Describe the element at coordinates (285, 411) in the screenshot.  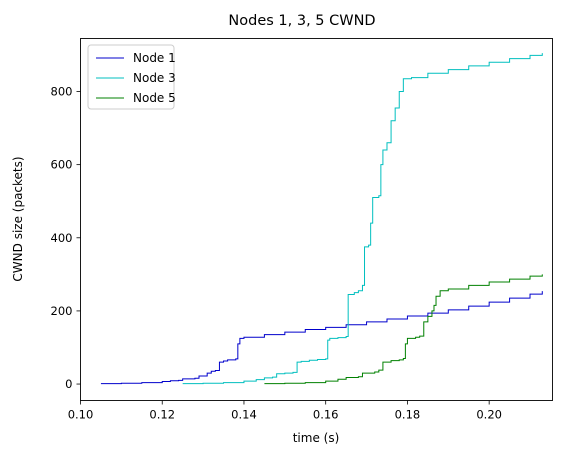
I see `x-axis: 0.10 0.12 0.14 0.16 0.18 0.20` at that location.